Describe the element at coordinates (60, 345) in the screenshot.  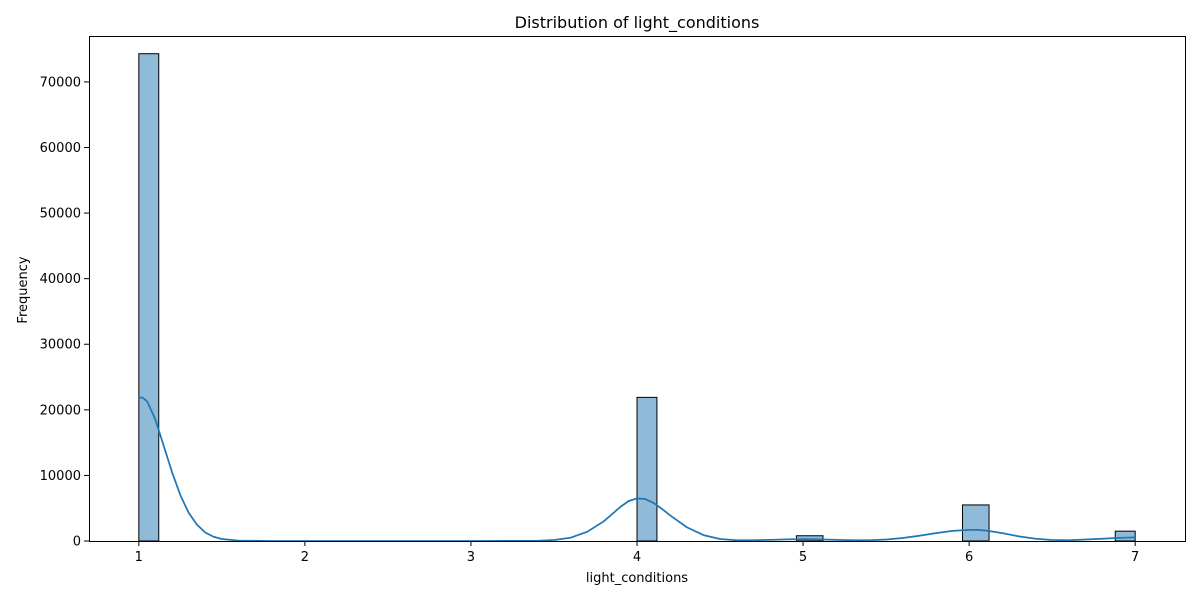
I see `y-tick-label: 30000` at that location.